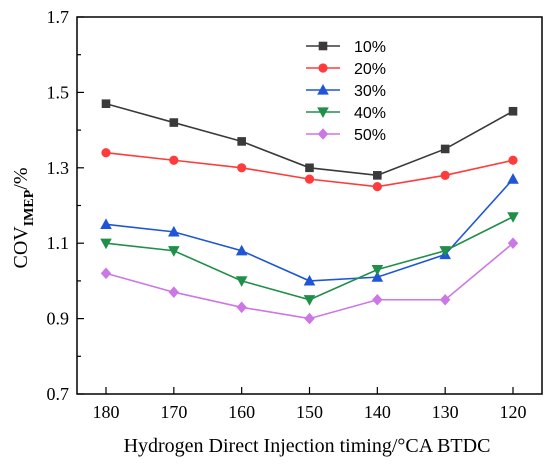  Describe the element at coordinates (370, 47) in the screenshot. I see `legend-label: 10%` at that location.